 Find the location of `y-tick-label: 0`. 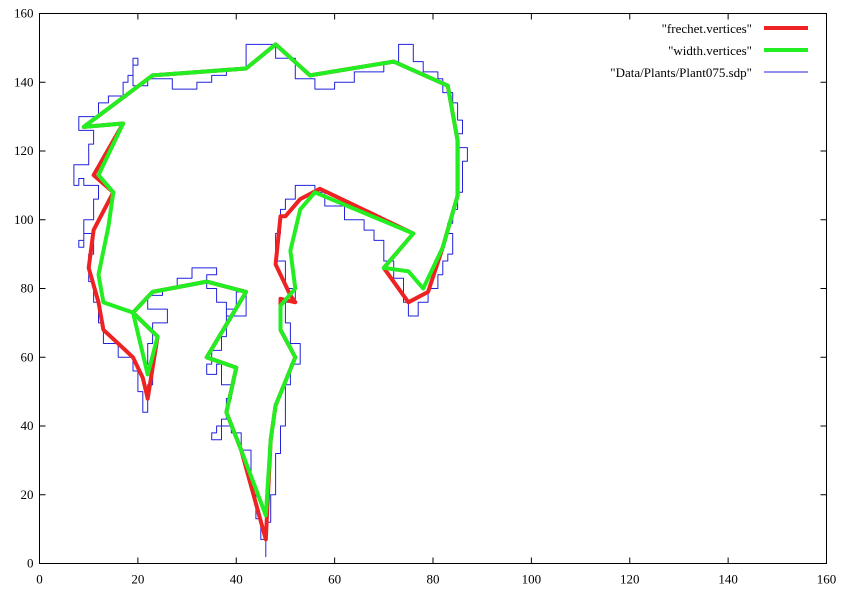

y-tick-label: 0 is located at coordinates (30, 563).